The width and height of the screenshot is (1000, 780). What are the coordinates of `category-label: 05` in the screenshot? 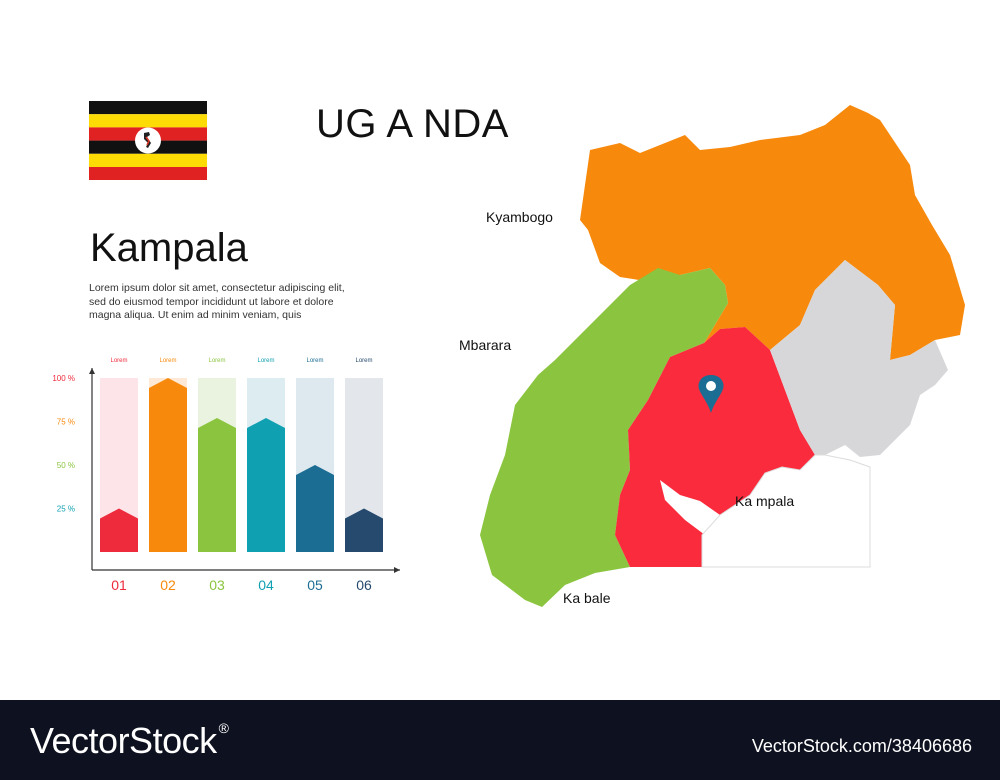 It's located at (315, 585).